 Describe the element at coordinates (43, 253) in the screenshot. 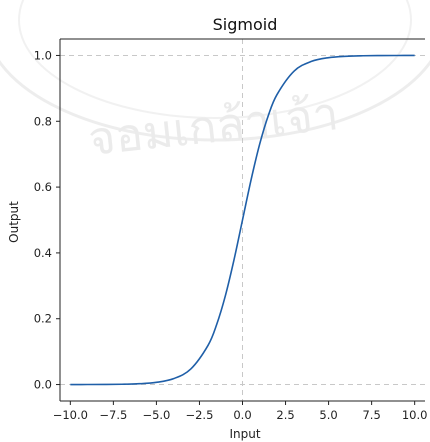

I see `y-tick-label: 0.4` at that location.